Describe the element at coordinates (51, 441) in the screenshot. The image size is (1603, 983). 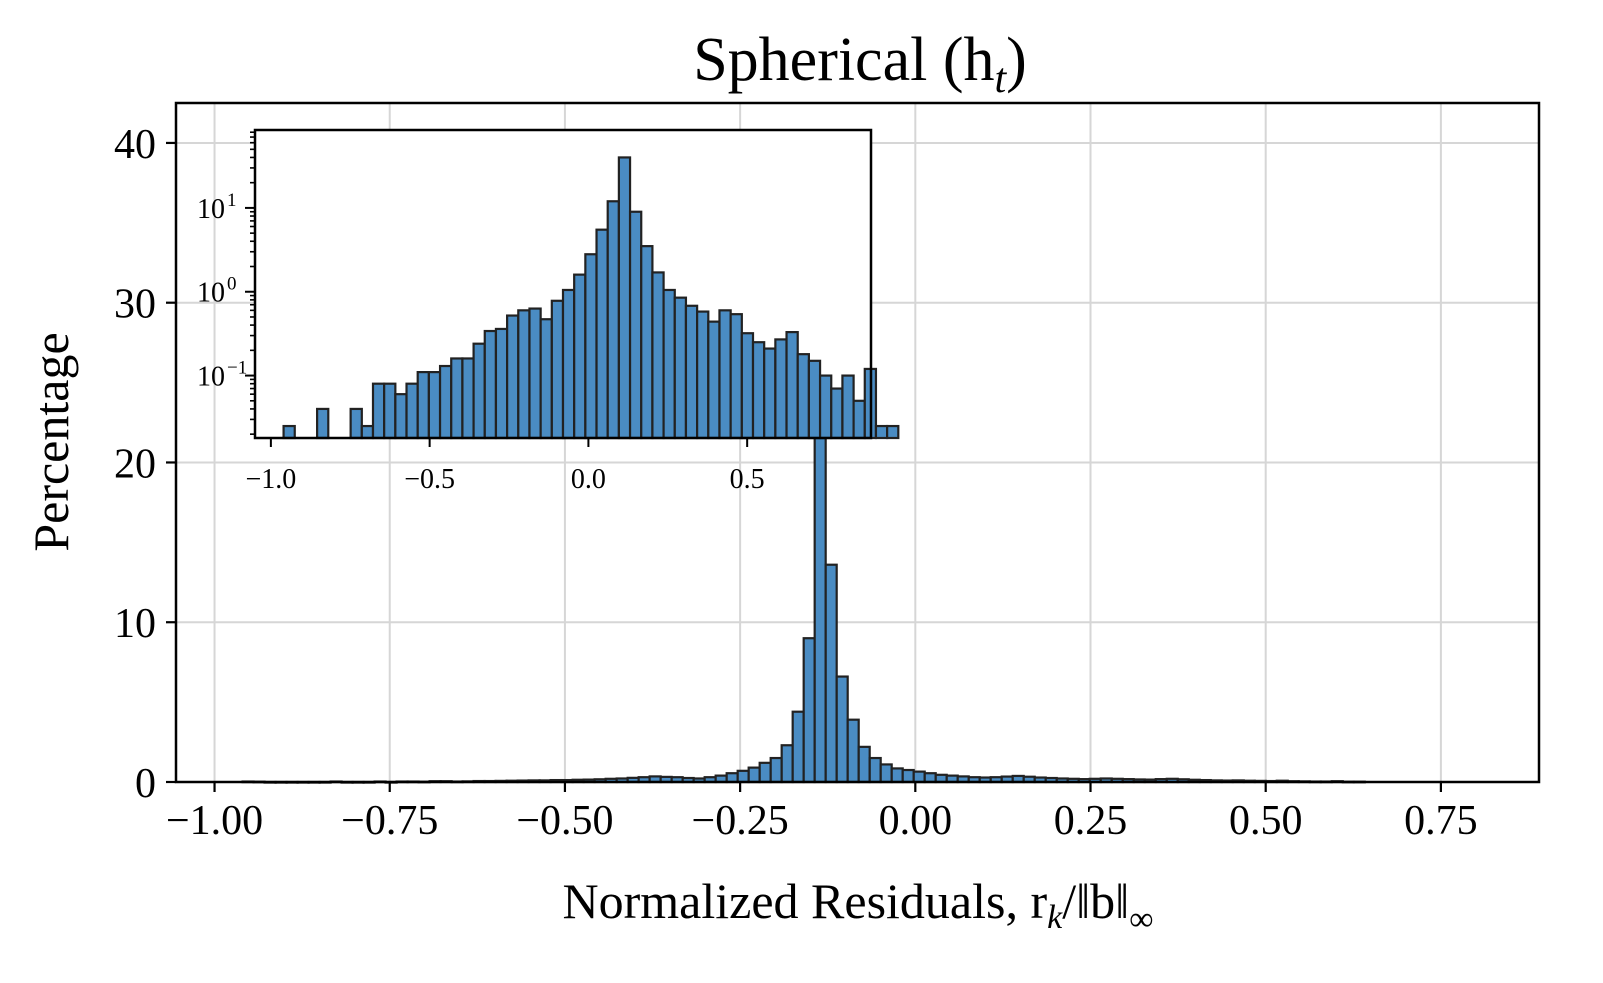
I see `y-axis-label: Percentage` at that location.